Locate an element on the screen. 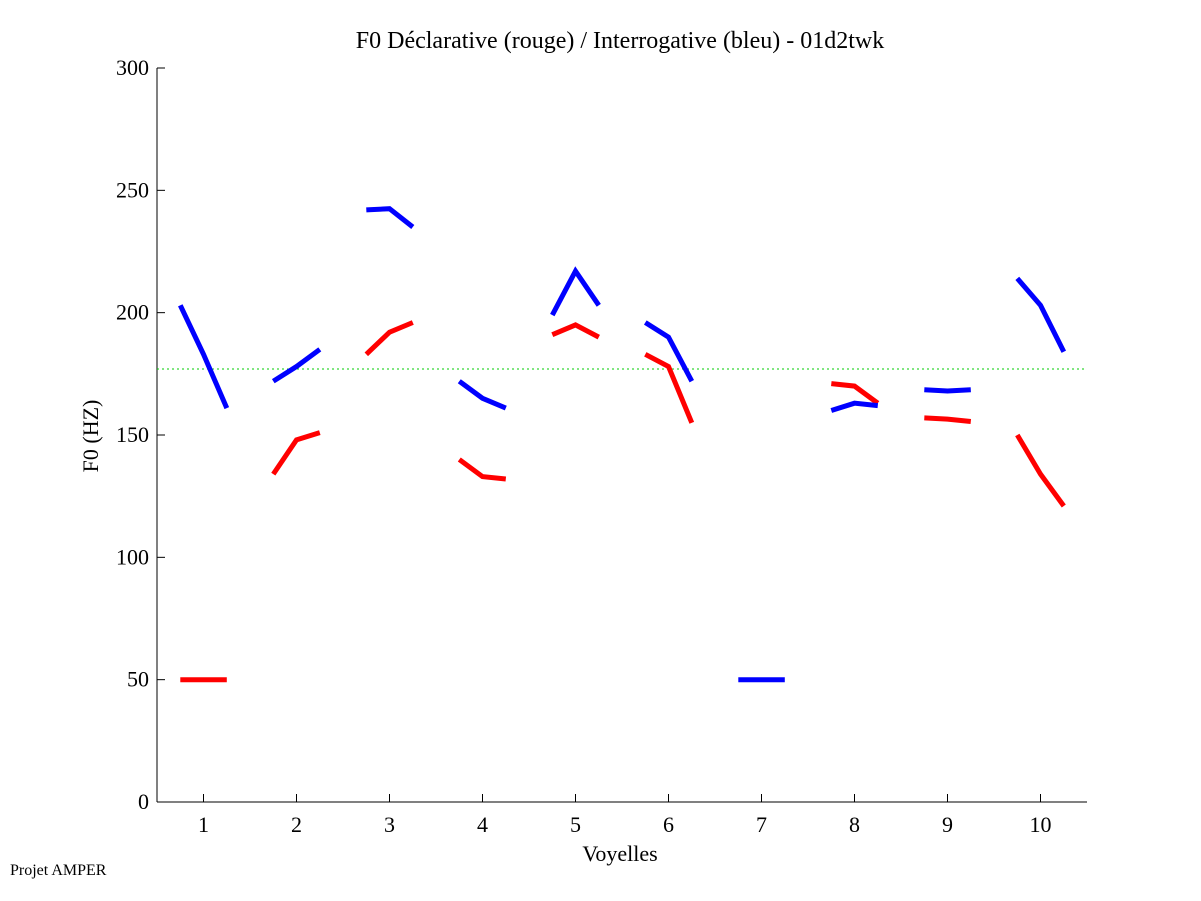 The height and width of the screenshot is (901, 1201). x-tick-label: 5 is located at coordinates (575, 824).